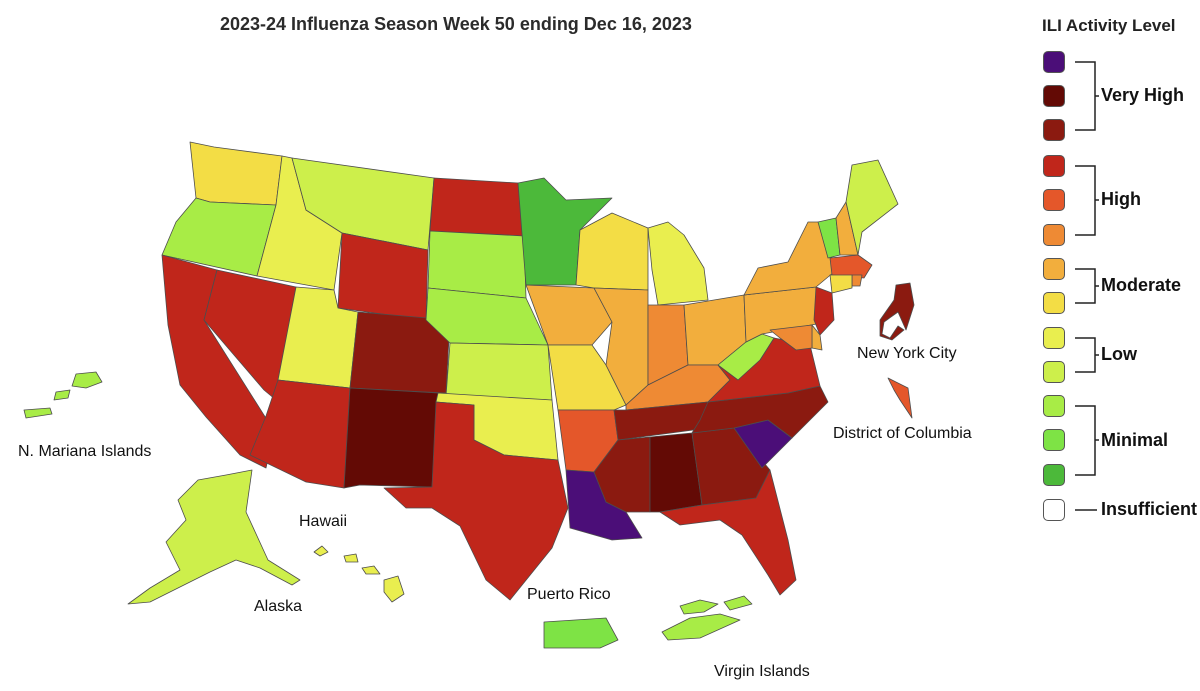 This screenshot has width=1200, height=691. Describe the element at coordinates (678, 263) in the screenshot. I see `state-MI` at that location.